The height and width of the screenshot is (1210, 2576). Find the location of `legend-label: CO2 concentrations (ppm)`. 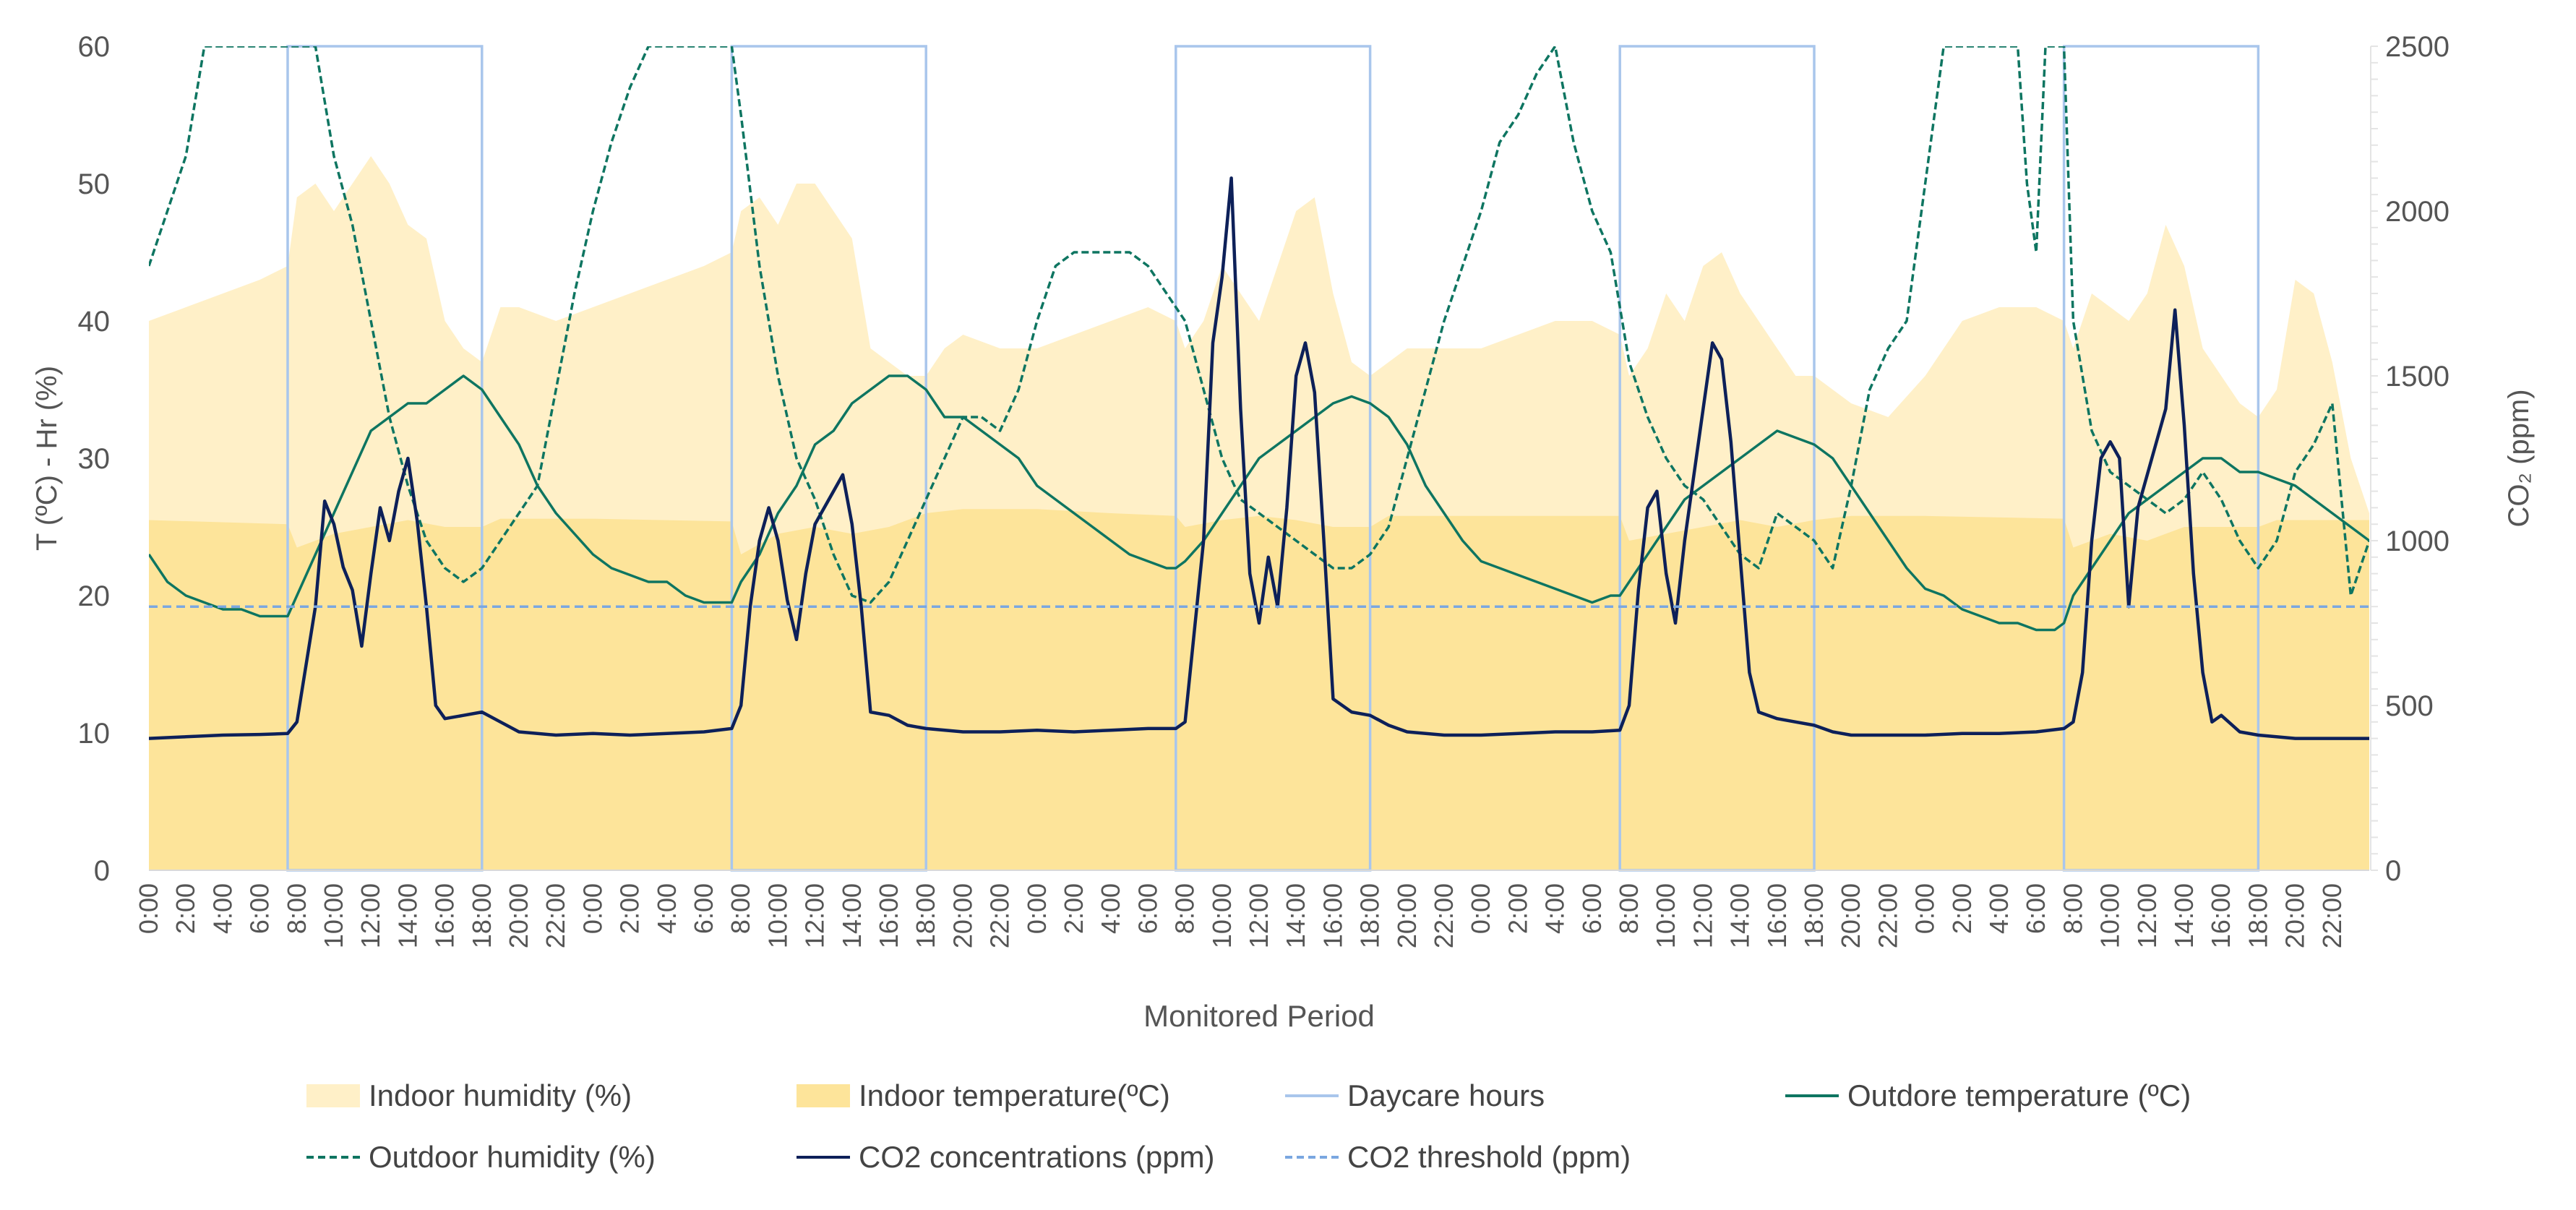

legend-label: CO2 concentrations (ppm) is located at coordinates (1037, 1157).